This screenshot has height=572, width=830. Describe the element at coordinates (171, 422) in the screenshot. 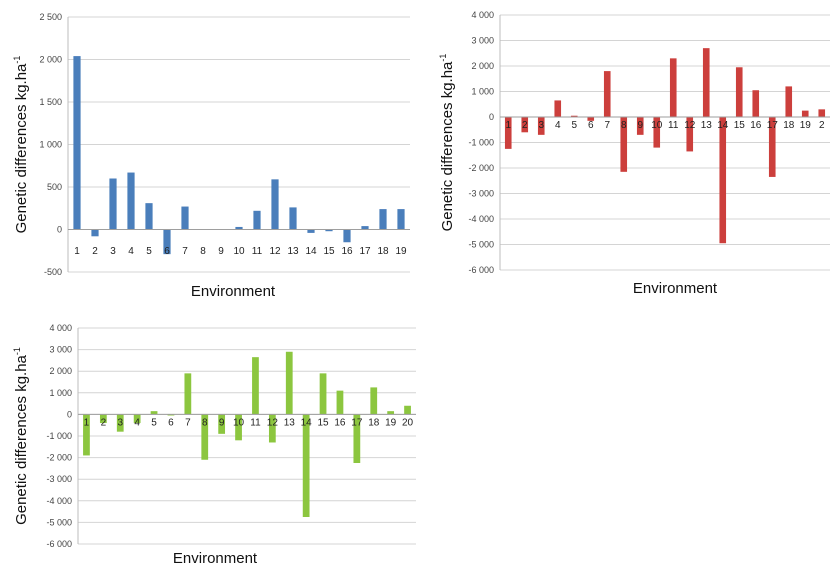

I see `x-tick-label: 6` at that location.